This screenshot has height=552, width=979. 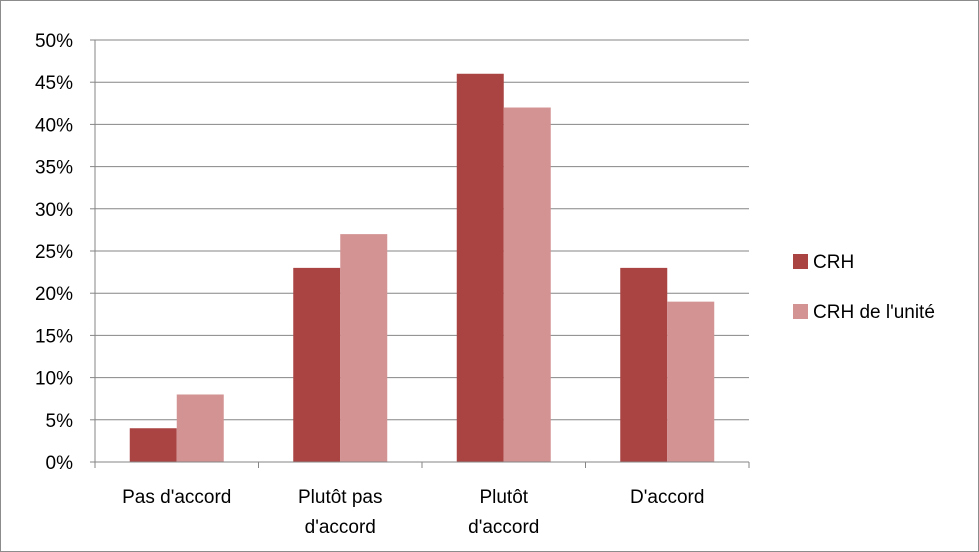 What do you see at coordinates (54, 210) in the screenshot?
I see `y-tick-label: 30%` at bounding box center [54, 210].